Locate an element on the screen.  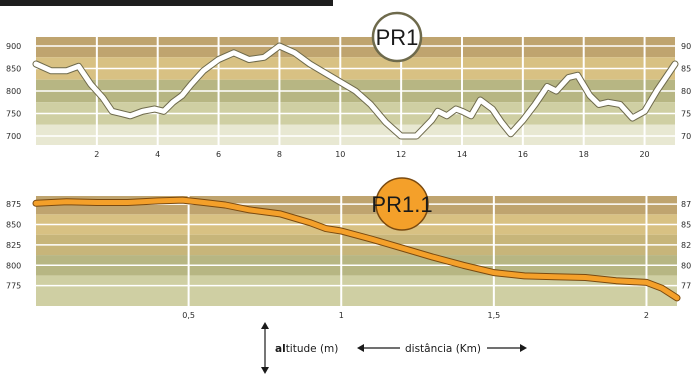
chart-pr1-x-ticks: 2 4 6 8 10 12 14 16 18 20 is located at coordinates (371, 154).